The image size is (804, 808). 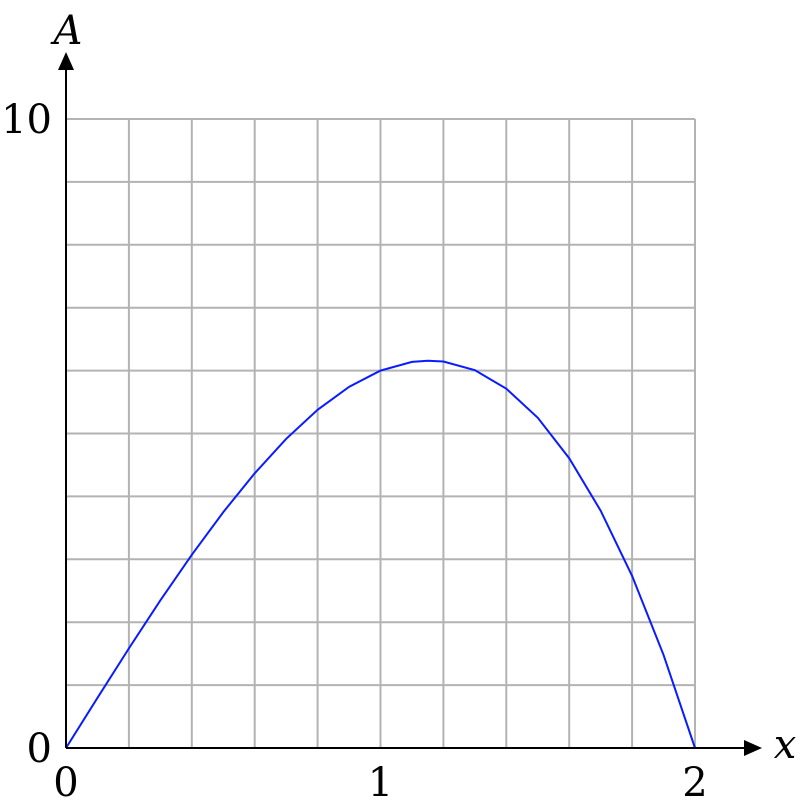 I want to click on y-axis-label: A, so click(x=66, y=31).